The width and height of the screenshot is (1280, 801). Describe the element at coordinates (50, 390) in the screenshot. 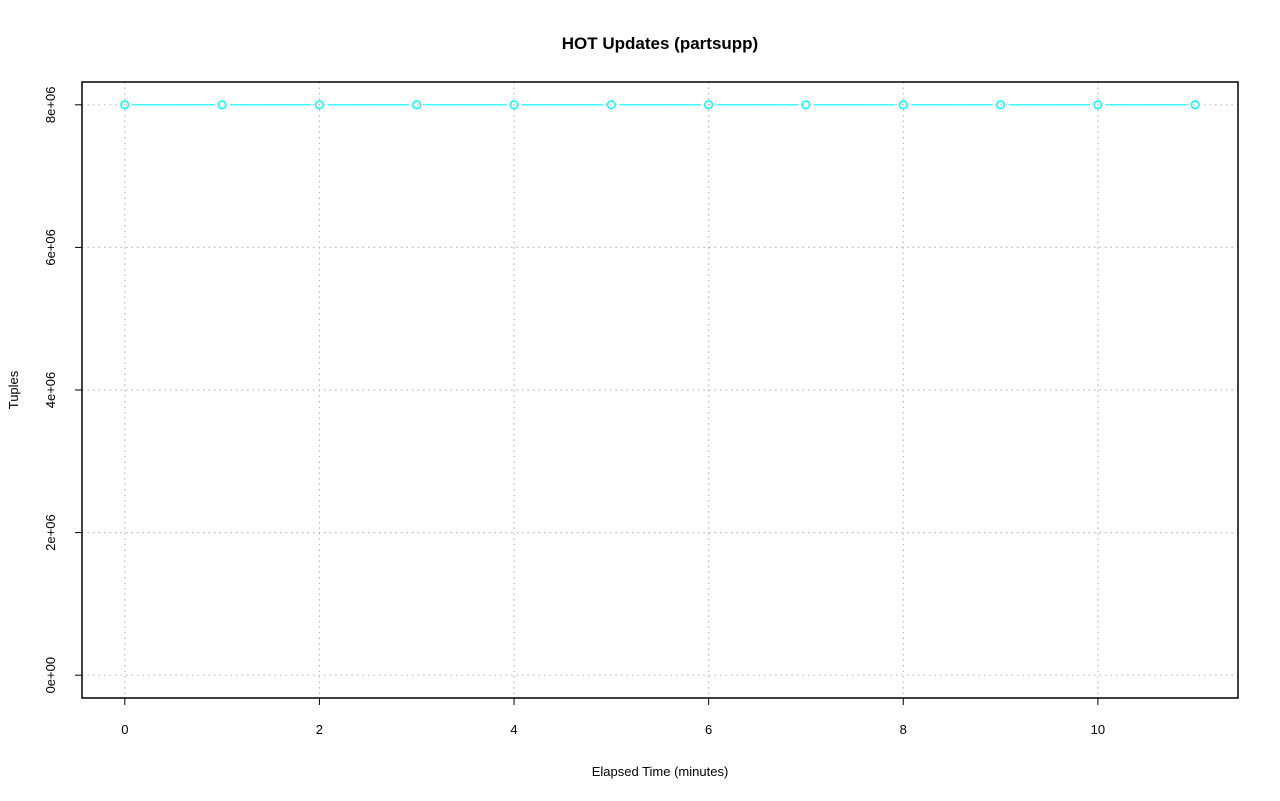

I see `y-tick-label: 4e+06` at that location.